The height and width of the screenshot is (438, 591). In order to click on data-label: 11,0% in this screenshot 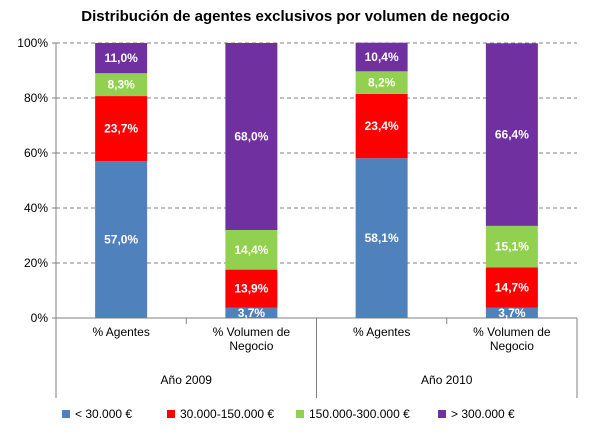, I will do `click(121, 58)`.